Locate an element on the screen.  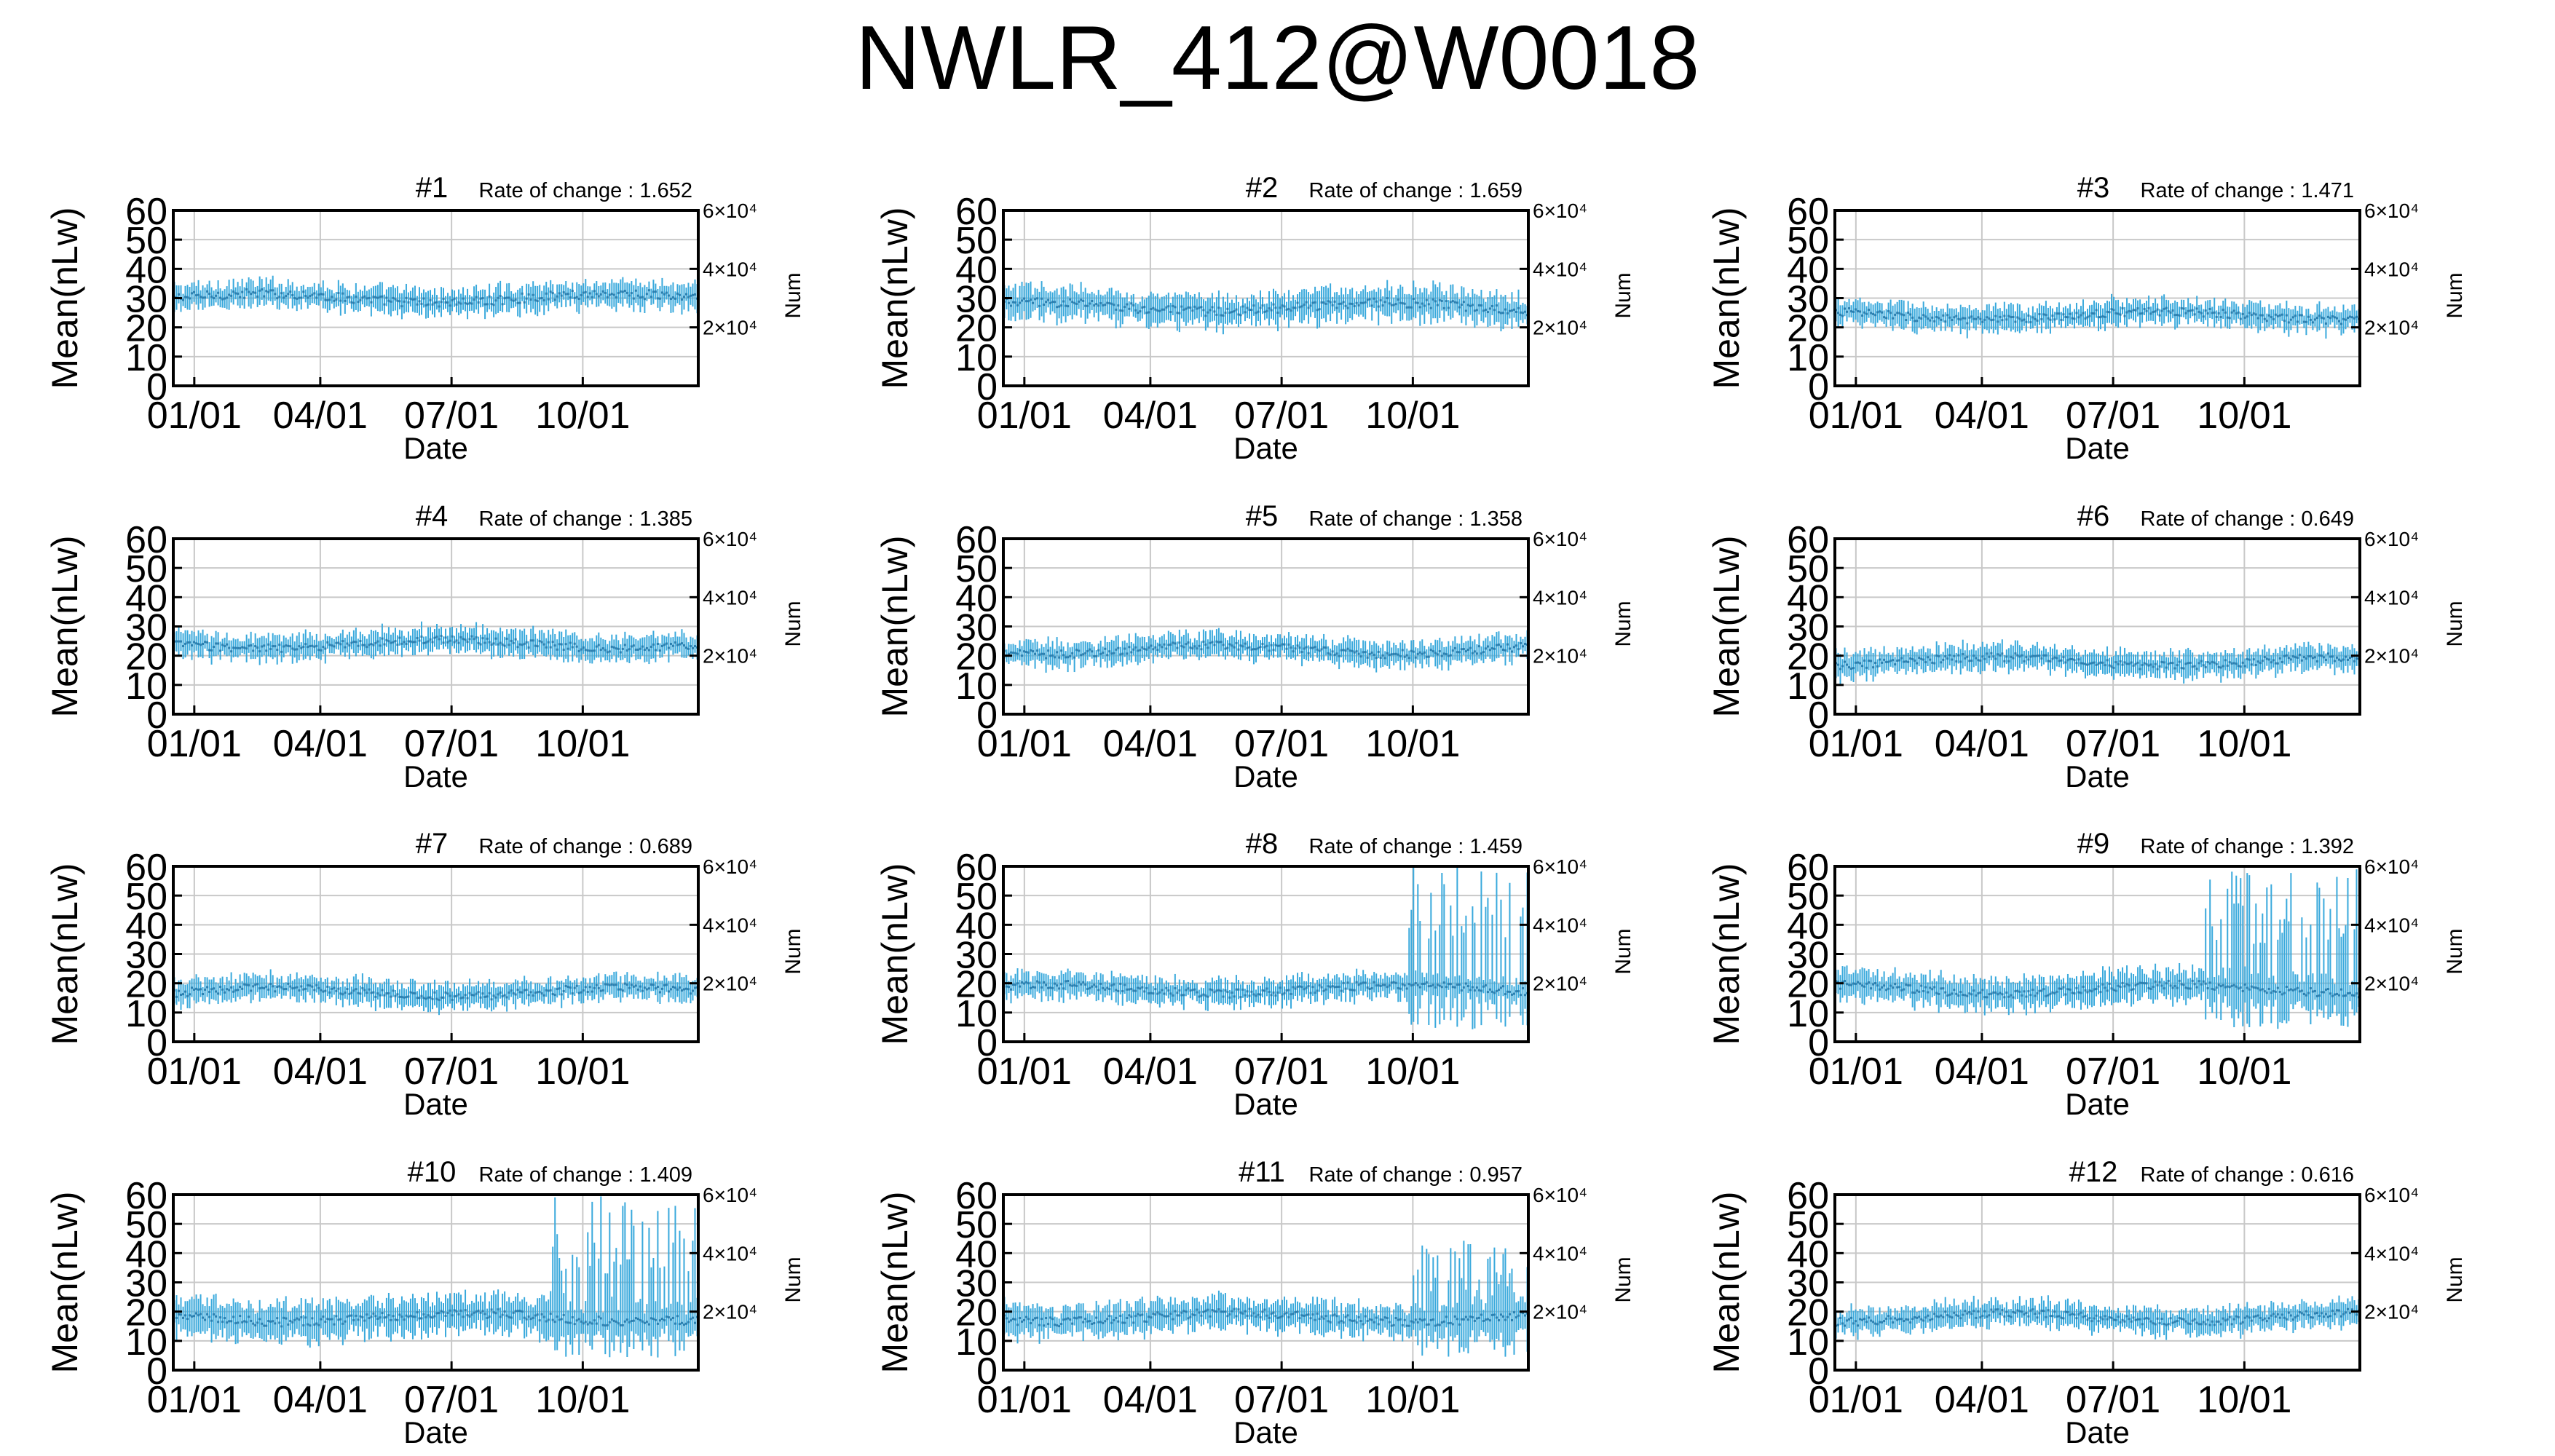
y-tick-label: 10 is located at coordinates (976, 686).